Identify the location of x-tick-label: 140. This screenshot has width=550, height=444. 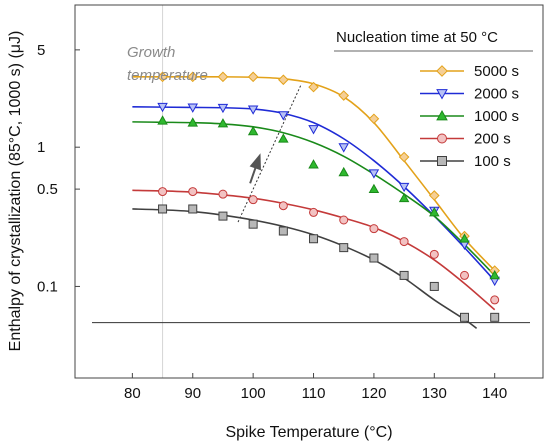
(494, 393).